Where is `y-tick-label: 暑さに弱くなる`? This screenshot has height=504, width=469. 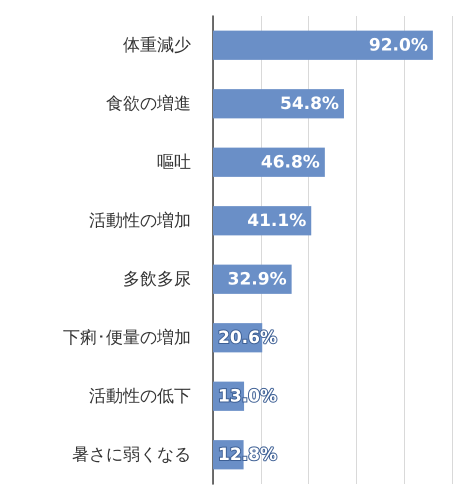
y-tick-label: 暑さに弱くなる is located at coordinates (131, 454).